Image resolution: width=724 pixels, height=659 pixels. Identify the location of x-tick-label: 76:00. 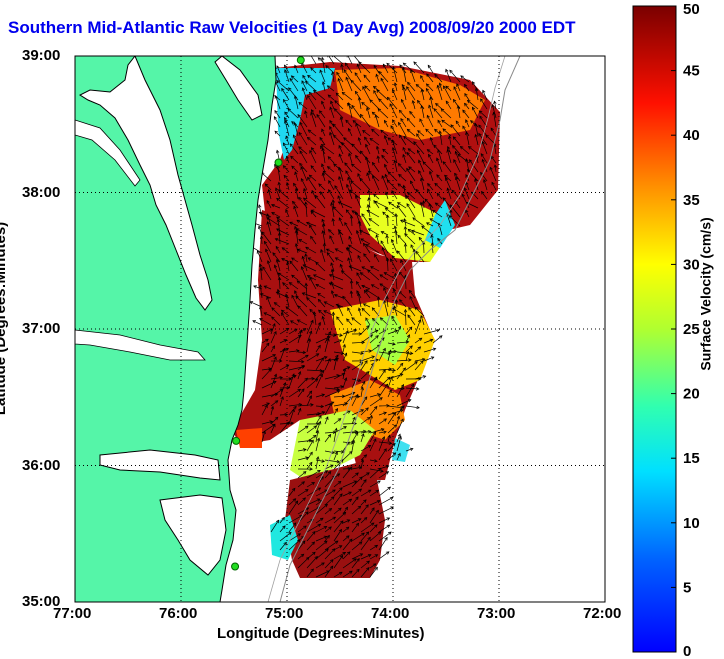
(178, 613).